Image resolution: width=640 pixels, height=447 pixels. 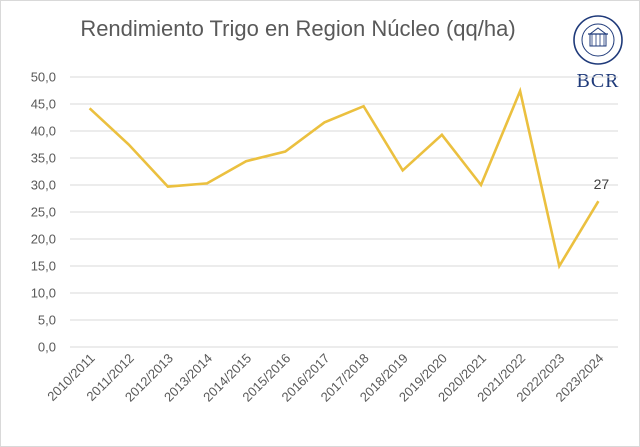 What do you see at coordinates (598, 40) in the screenshot?
I see `bcr-seal-icon` at bounding box center [598, 40].